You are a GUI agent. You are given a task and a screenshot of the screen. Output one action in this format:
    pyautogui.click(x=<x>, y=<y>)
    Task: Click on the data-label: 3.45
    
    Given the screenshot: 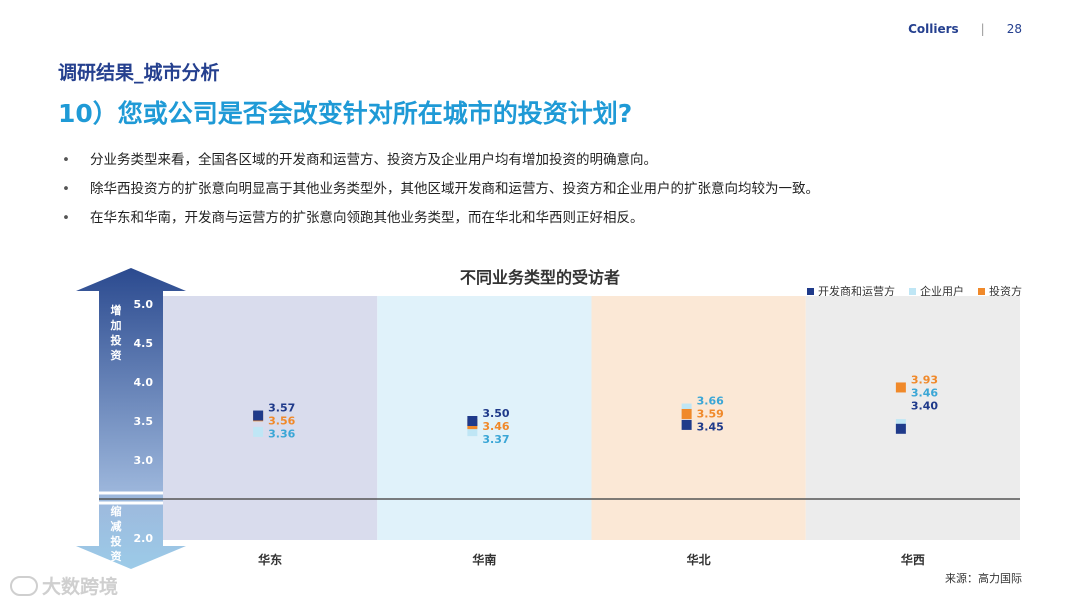 What is the action you would take?
    pyautogui.click(x=710, y=427)
    